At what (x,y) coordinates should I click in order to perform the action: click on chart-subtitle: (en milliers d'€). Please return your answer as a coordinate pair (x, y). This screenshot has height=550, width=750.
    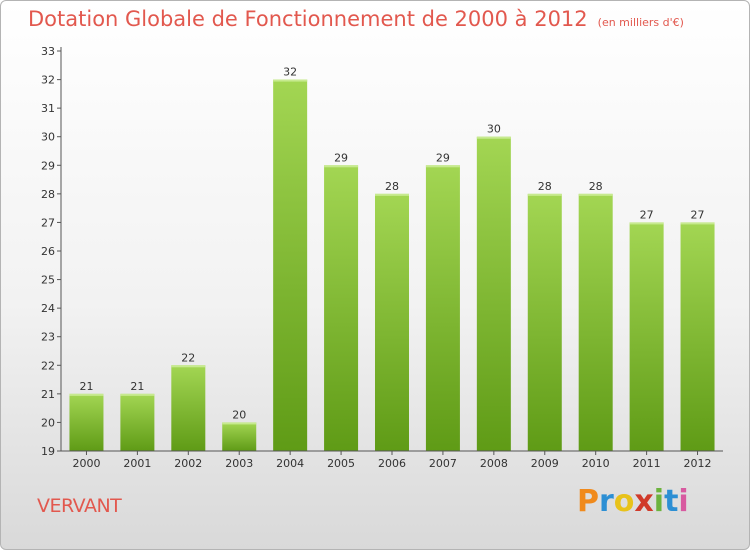
    Looking at the image, I should click on (640, 22).